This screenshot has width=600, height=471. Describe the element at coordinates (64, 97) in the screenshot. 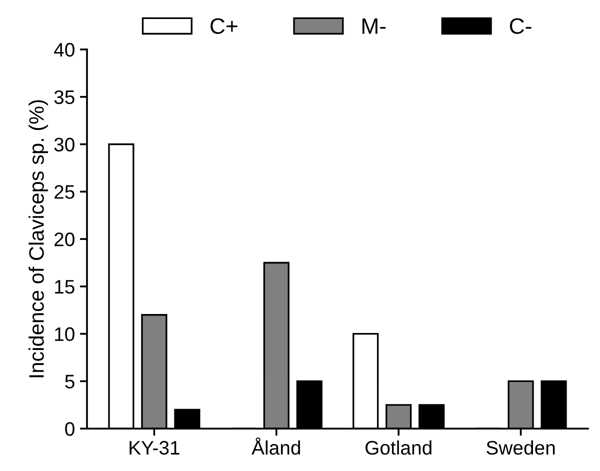

I see `y-tick-label: 35` at that location.